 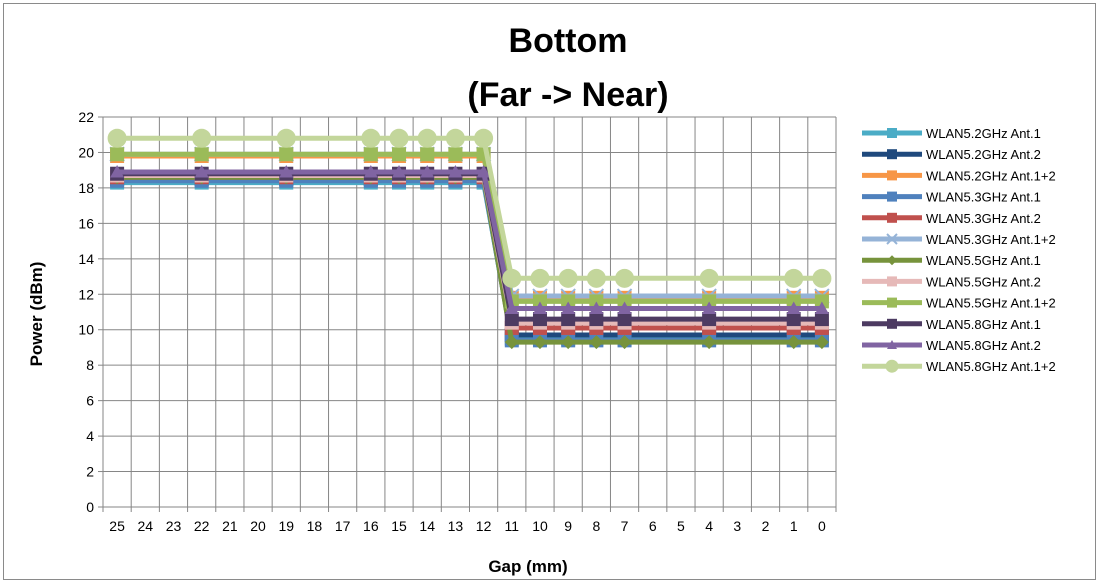 I want to click on legend-item: WLAN5.8GHz Ant.1, so click(x=951, y=324).